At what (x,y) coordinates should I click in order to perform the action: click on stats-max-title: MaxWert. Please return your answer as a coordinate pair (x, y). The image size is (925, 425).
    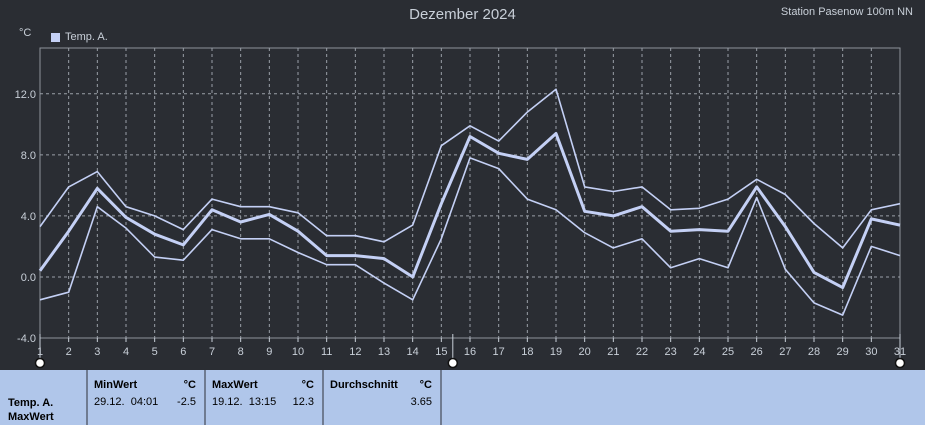
    Looking at the image, I should click on (235, 385).